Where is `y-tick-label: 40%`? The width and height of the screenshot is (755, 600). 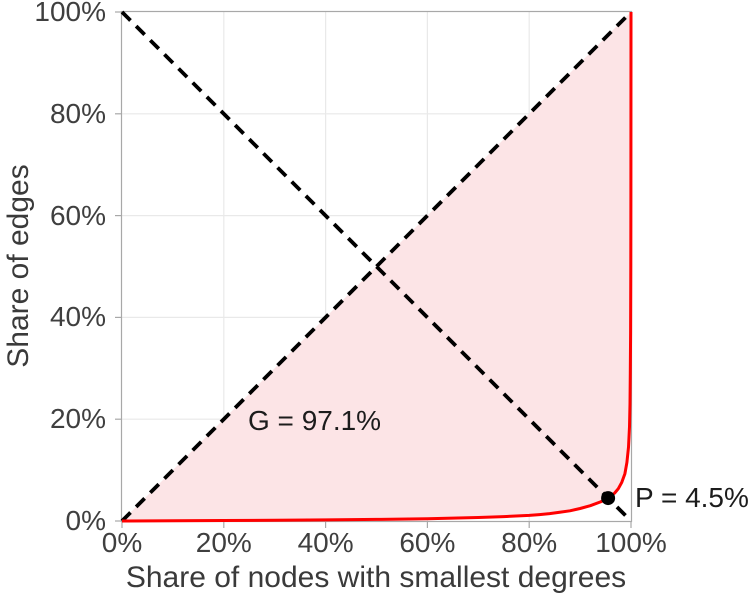 y-tick-label: 40% is located at coordinates (77, 317).